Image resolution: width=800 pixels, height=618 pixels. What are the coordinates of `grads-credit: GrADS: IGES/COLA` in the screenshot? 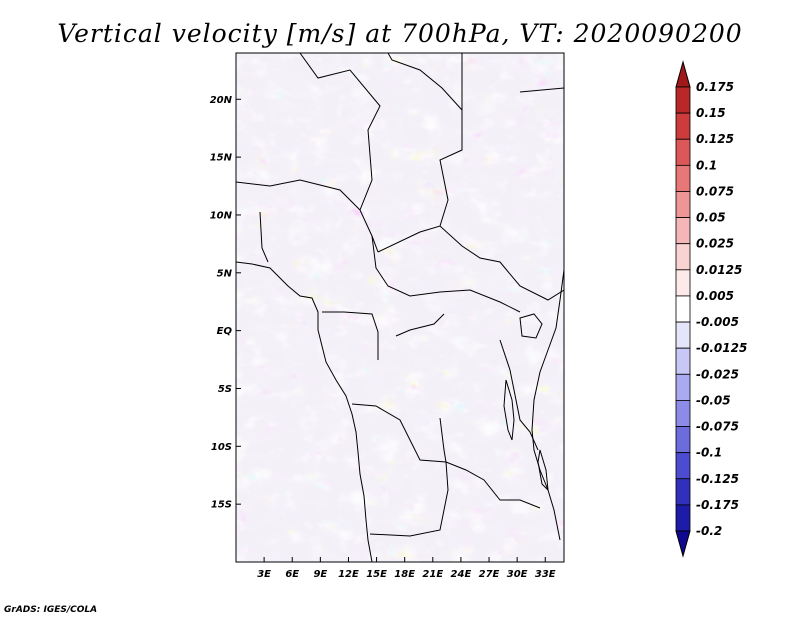 It's located at (50, 610).